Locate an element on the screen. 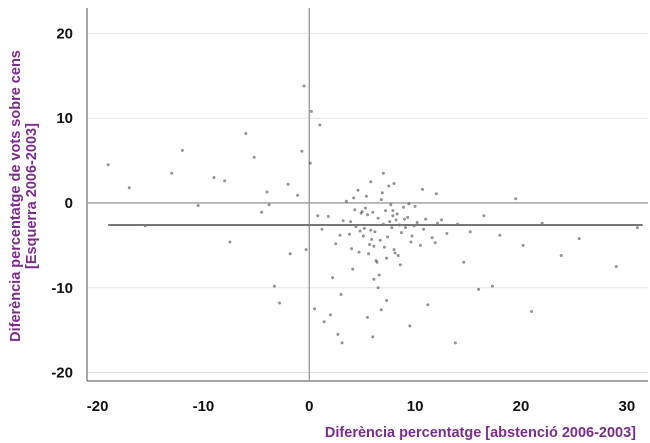 The height and width of the screenshot is (443, 650). y-tick-label: -10 is located at coordinates (62, 288).